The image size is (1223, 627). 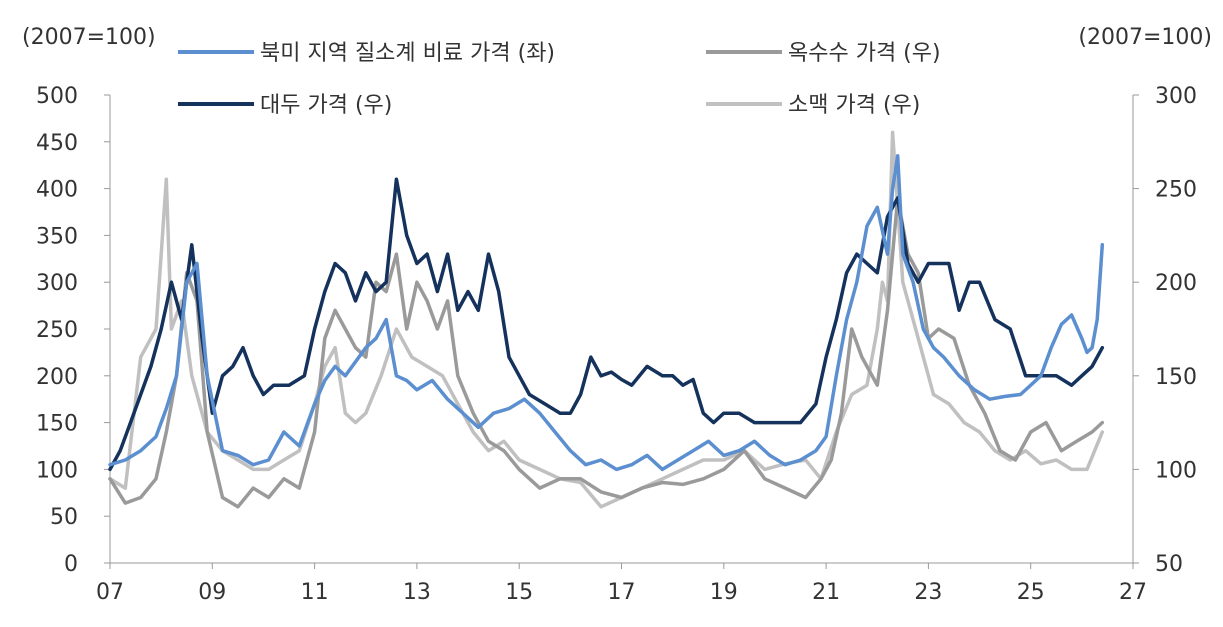 I want to click on left-tick-label: 500, so click(x=57, y=96).